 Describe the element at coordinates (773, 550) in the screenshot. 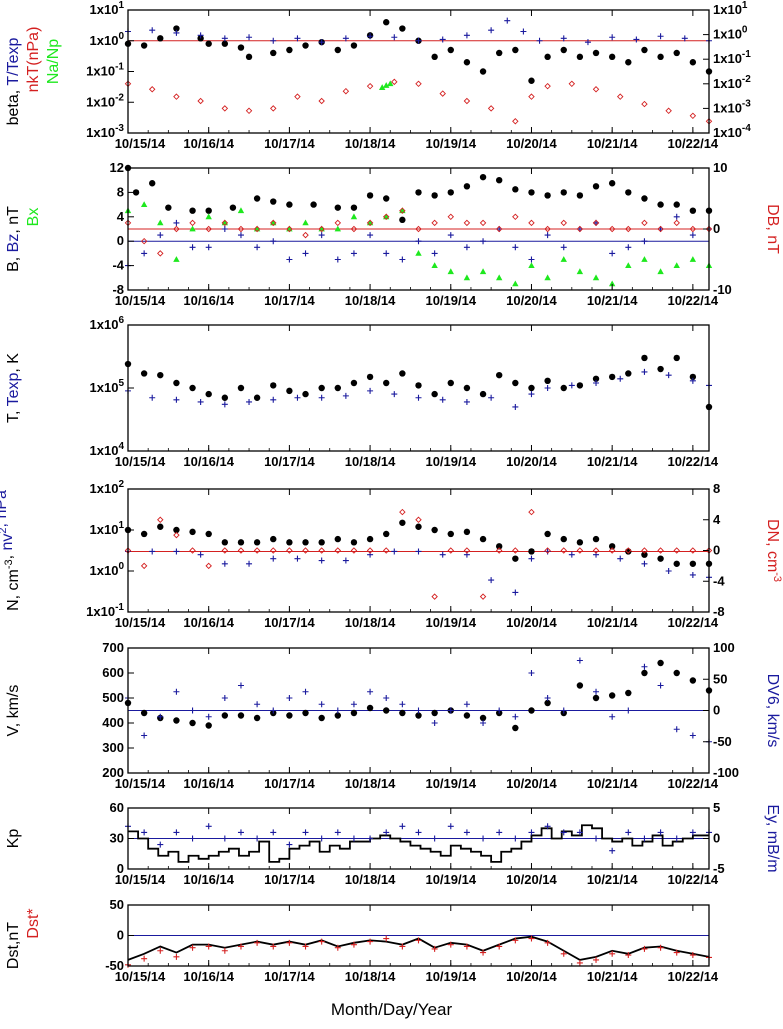

I see `y-axis-label-right: DN, cm-3` at that location.